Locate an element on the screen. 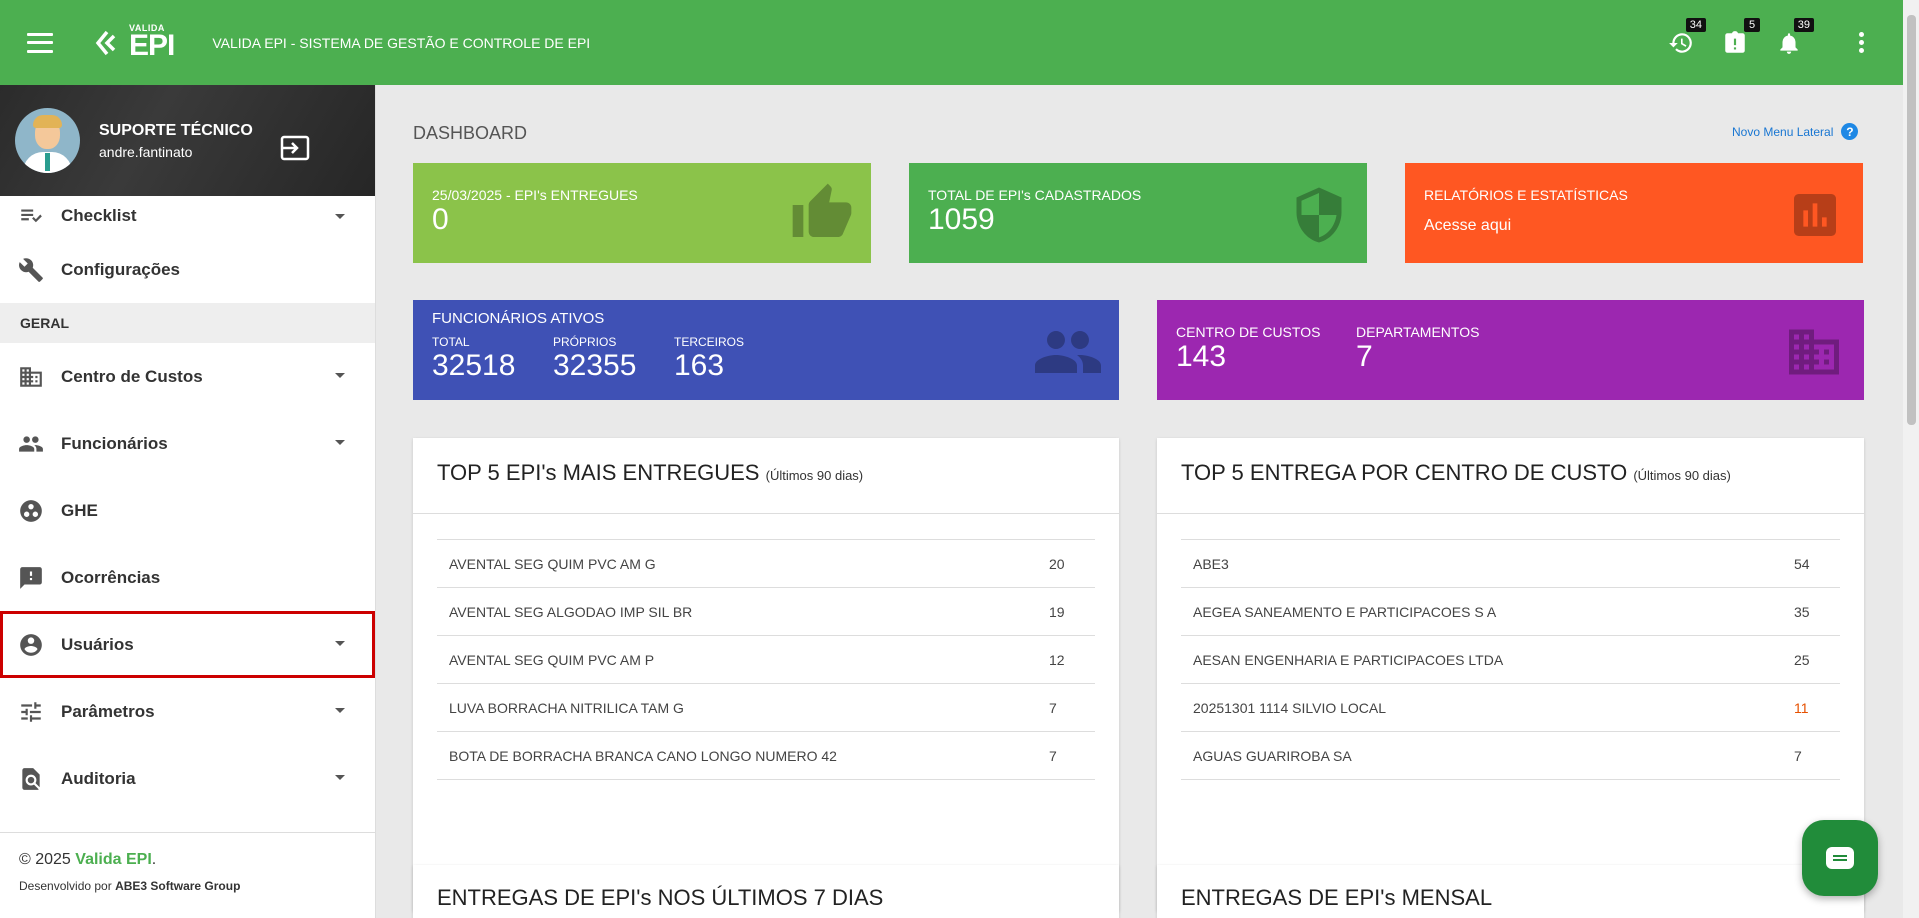 This screenshot has width=1919, height=918. table-row: LUVA BORRACHA NITRILICA TAM G 7 is located at coordinates (766, 708).